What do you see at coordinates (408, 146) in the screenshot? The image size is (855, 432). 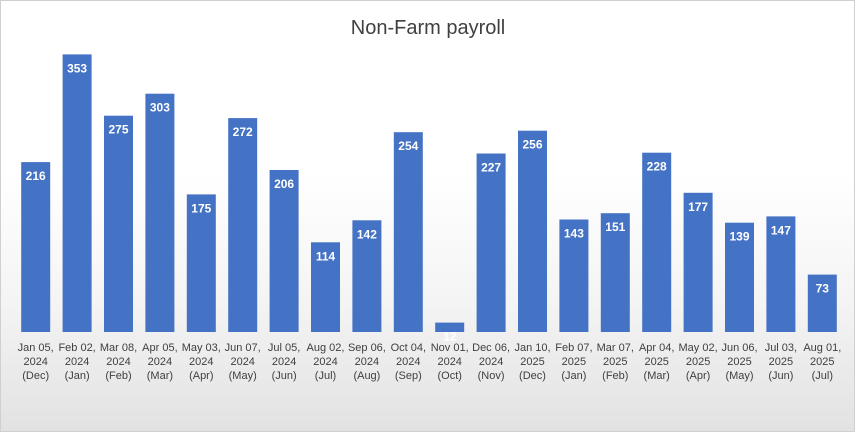 I see `data-label-9: 254` at bounding box center [408, 146].